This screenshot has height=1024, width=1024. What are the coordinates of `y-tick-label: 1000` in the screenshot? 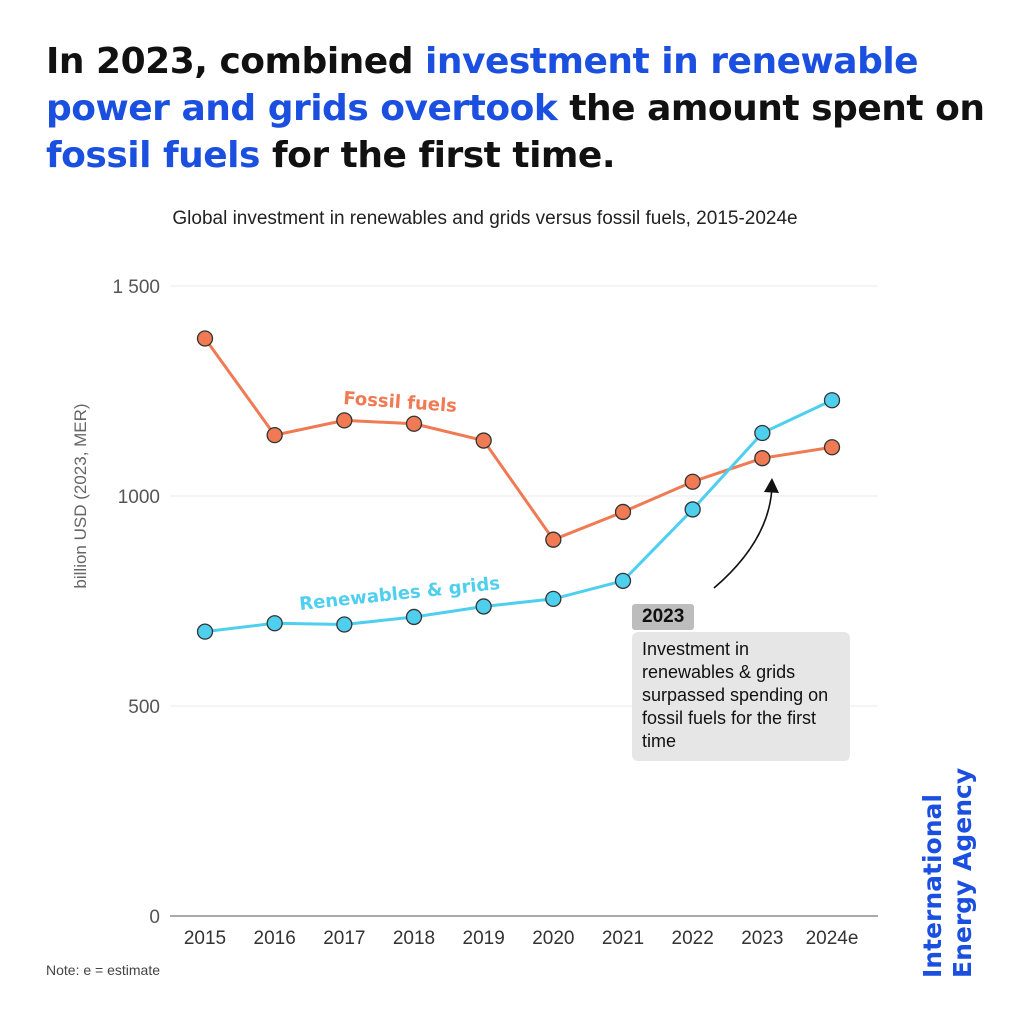 It's located at (139, 497).